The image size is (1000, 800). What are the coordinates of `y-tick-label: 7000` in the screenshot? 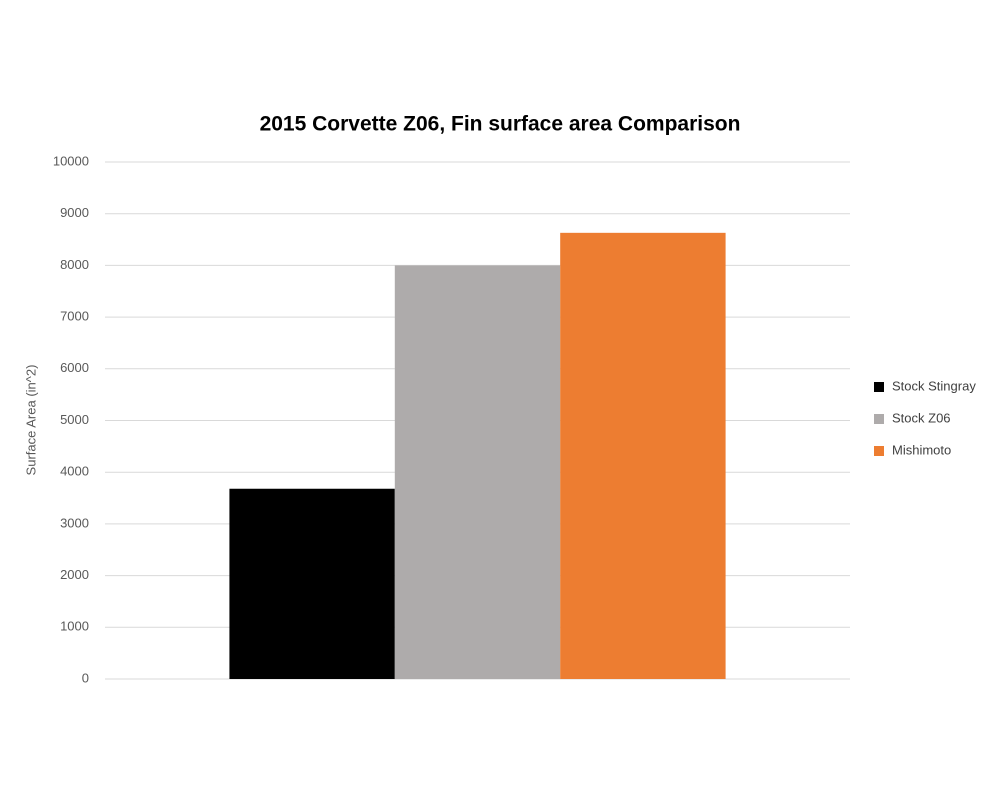 It's located at (74, 316).